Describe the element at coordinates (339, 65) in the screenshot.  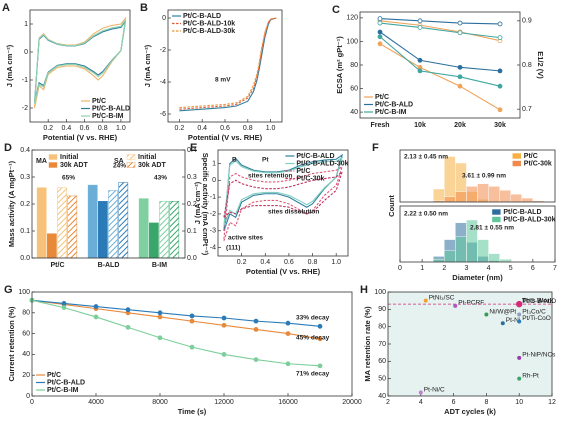
I see `y-axis-label: ECSA (m² gPt⁻¹)` at that location.